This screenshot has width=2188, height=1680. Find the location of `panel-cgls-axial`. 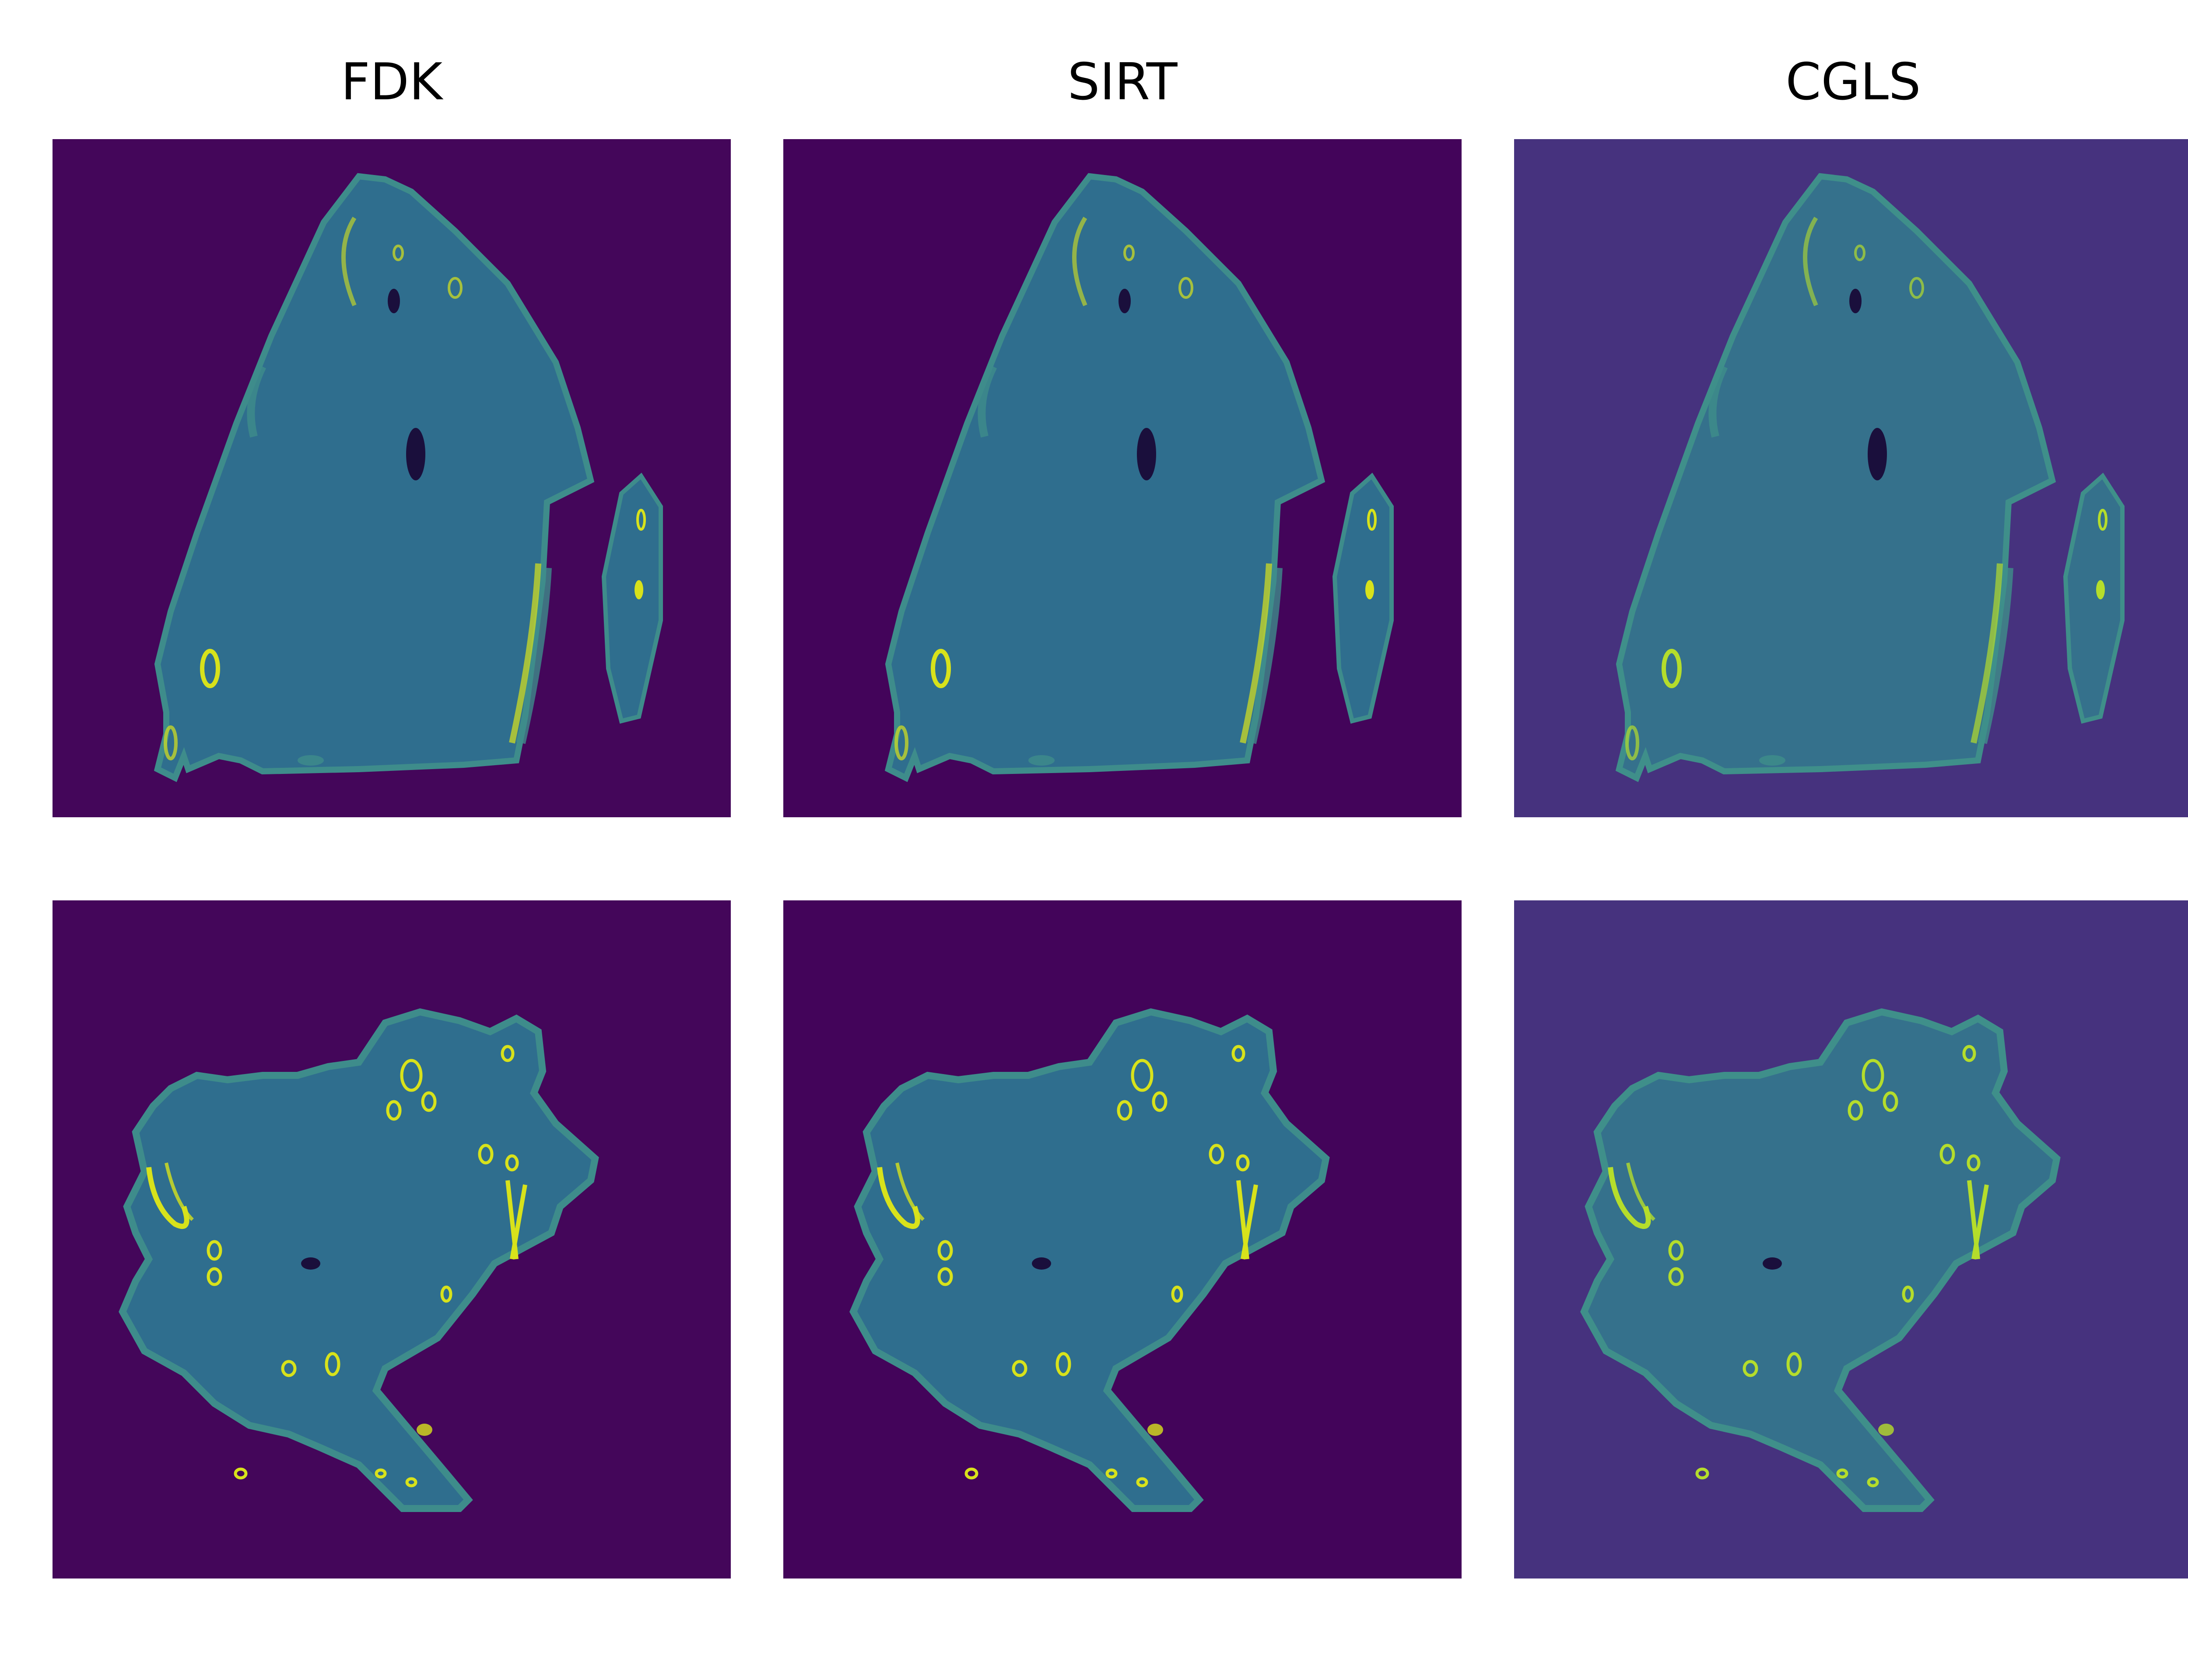

panel-cgls-axial is located at coordinates (1851, 1239).